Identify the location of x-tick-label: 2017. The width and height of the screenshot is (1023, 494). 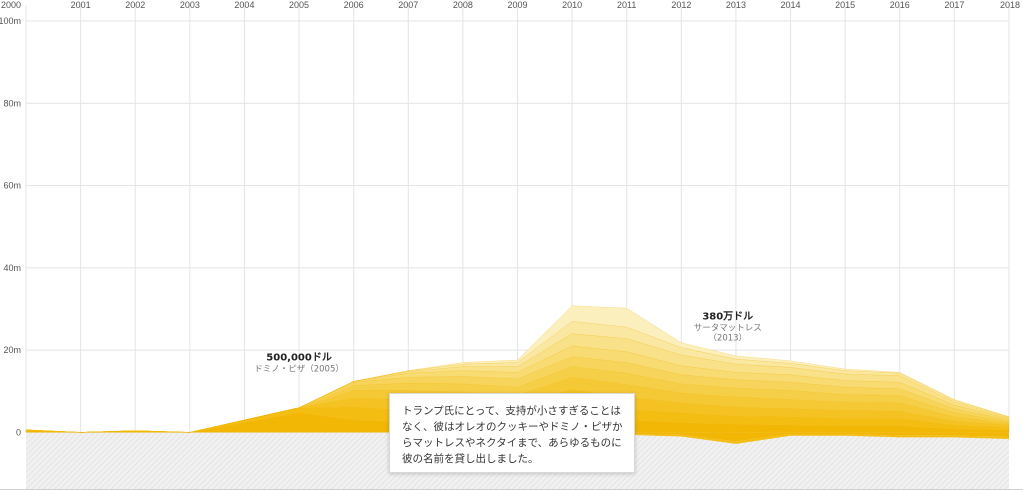
(954, 5).